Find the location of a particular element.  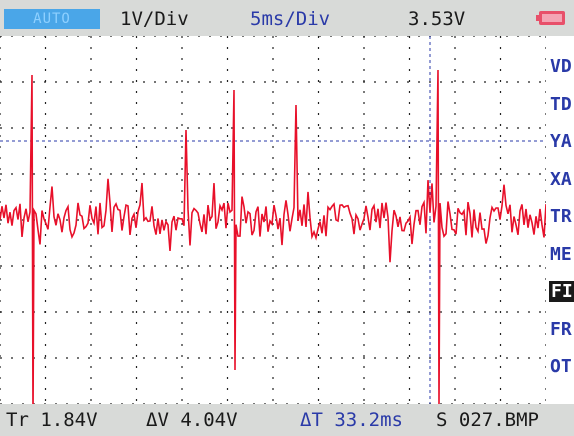

menu-item-ot: OT is located at coordinates (561, 366).